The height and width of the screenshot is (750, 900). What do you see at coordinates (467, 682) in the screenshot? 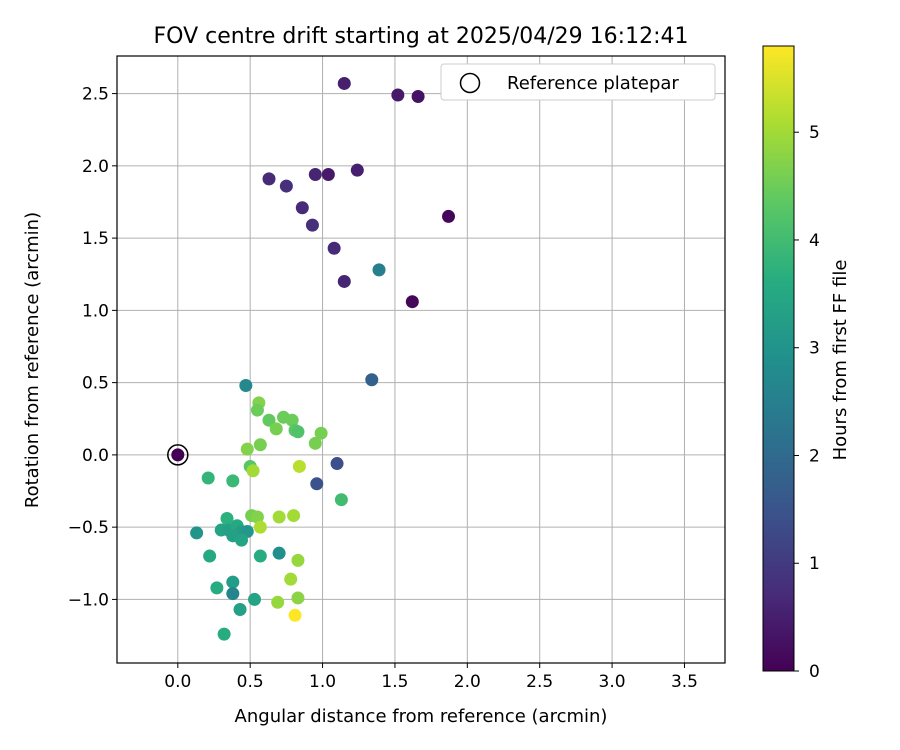
I see `x-tick-label: 2.0` at bounding box center [467, 682].